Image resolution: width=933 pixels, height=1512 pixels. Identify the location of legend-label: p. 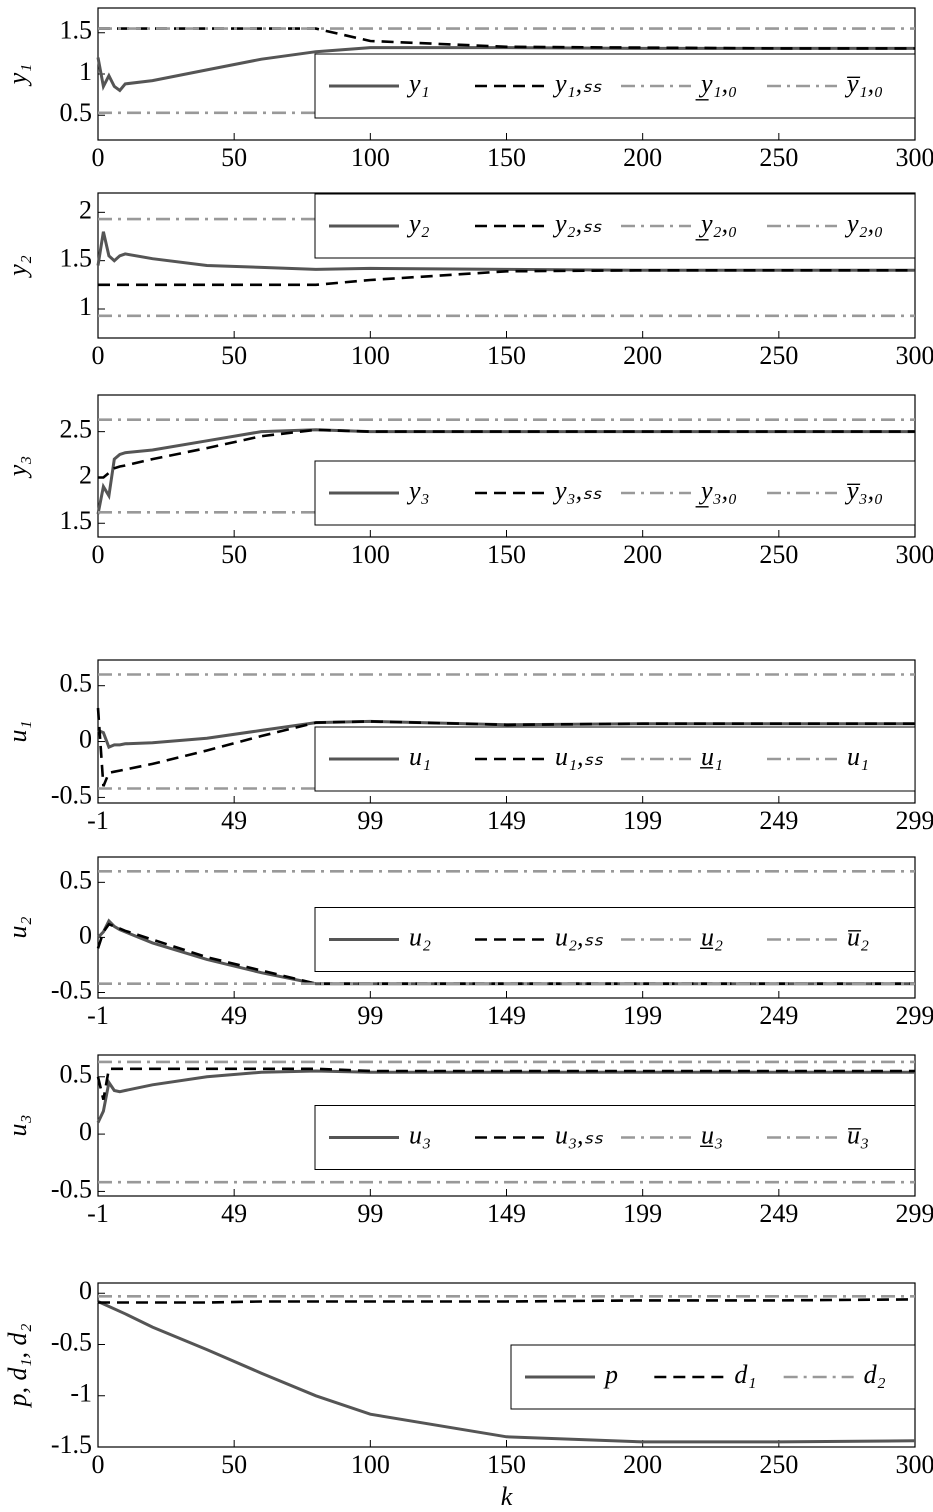
(610, 1374).